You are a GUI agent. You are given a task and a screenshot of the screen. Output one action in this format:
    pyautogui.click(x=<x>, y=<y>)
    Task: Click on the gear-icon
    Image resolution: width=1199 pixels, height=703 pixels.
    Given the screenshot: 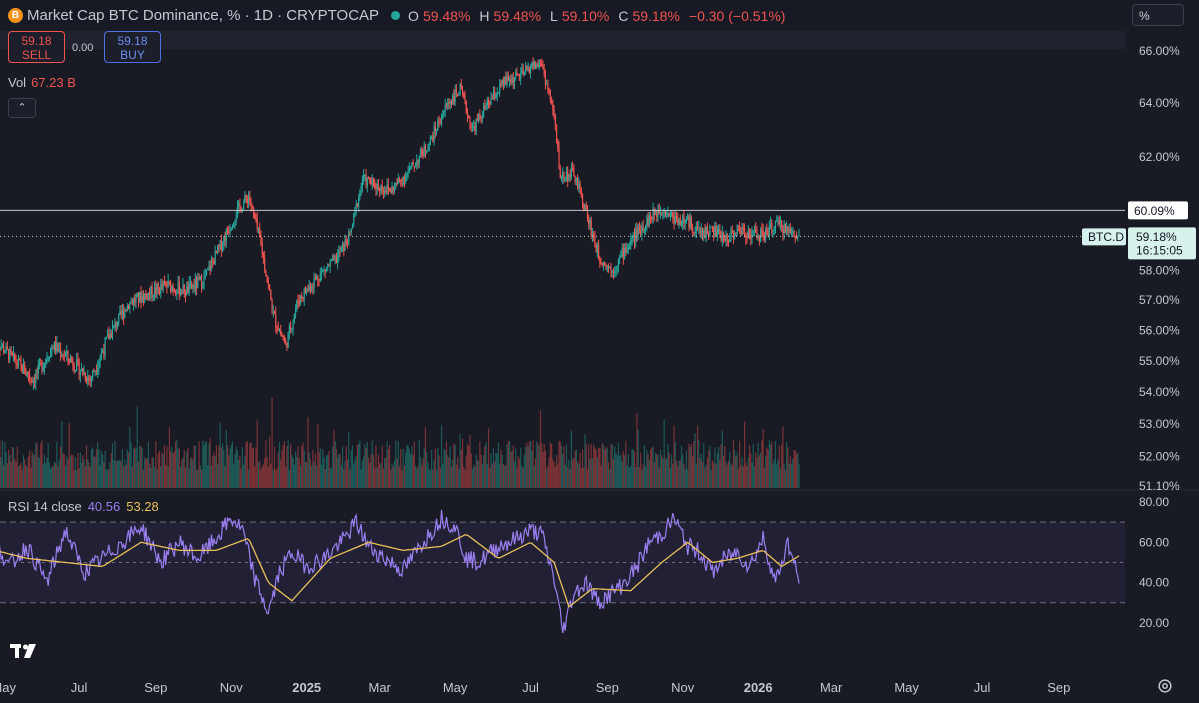 What is the action you would take?
    pyautogui.click(x=1165, y=686)
    